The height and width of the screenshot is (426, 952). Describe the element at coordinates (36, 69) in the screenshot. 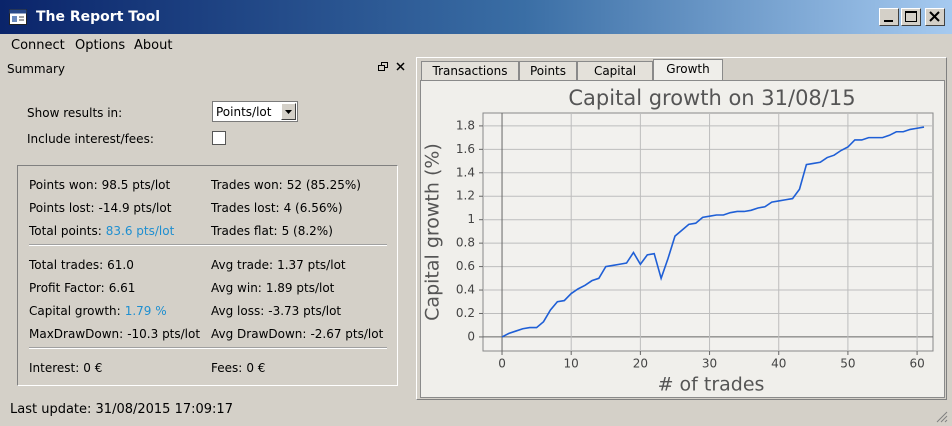

I see `dock-title: Summary` at that location.